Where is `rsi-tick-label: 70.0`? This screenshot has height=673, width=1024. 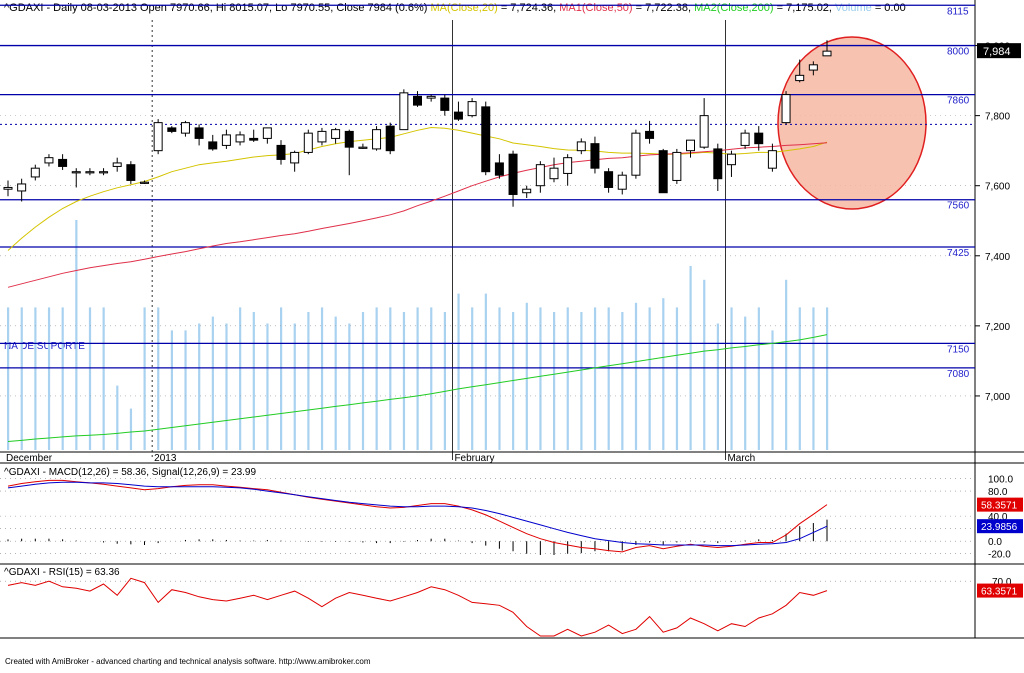 rsi-tick-label: 70.0 is located at coordinates (1002, 582).